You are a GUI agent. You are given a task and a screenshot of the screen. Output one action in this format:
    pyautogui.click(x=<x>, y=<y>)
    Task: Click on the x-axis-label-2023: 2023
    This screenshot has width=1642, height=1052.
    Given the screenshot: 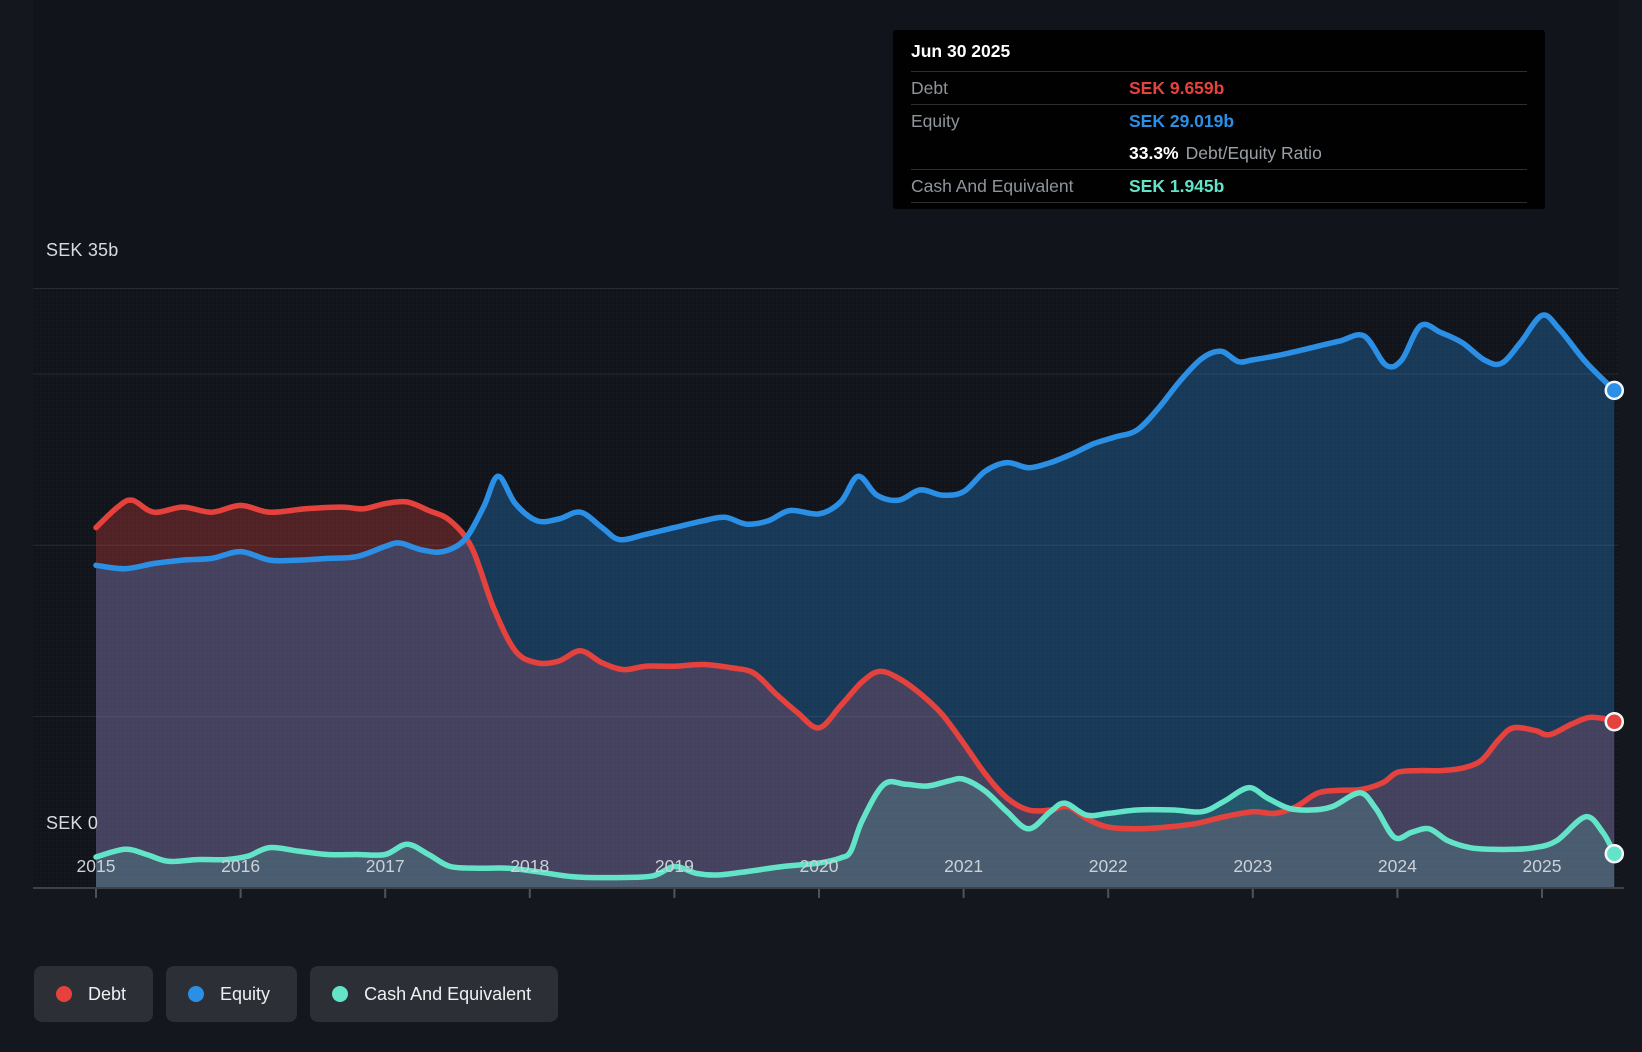 What is the action you would take?
    pyautogui.click(x=1253, y=866)
    